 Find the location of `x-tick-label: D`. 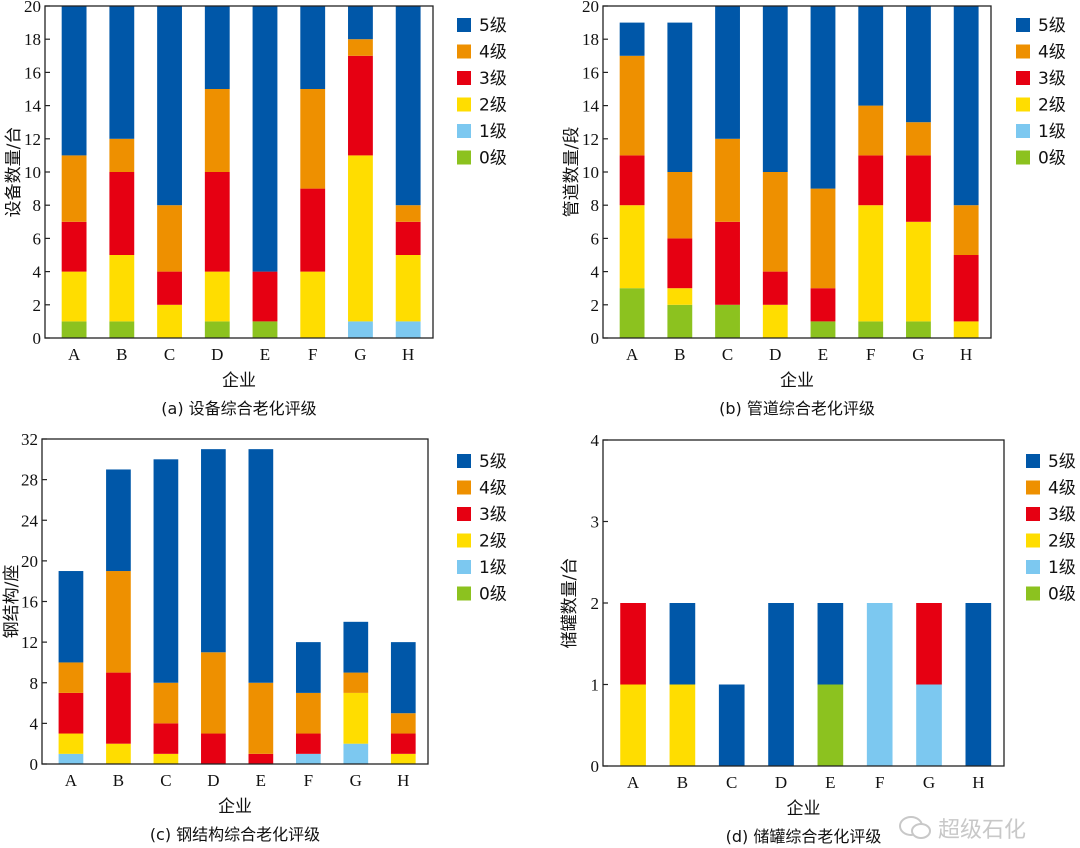

x-tick-label: D is located at coordinates (775, 354).